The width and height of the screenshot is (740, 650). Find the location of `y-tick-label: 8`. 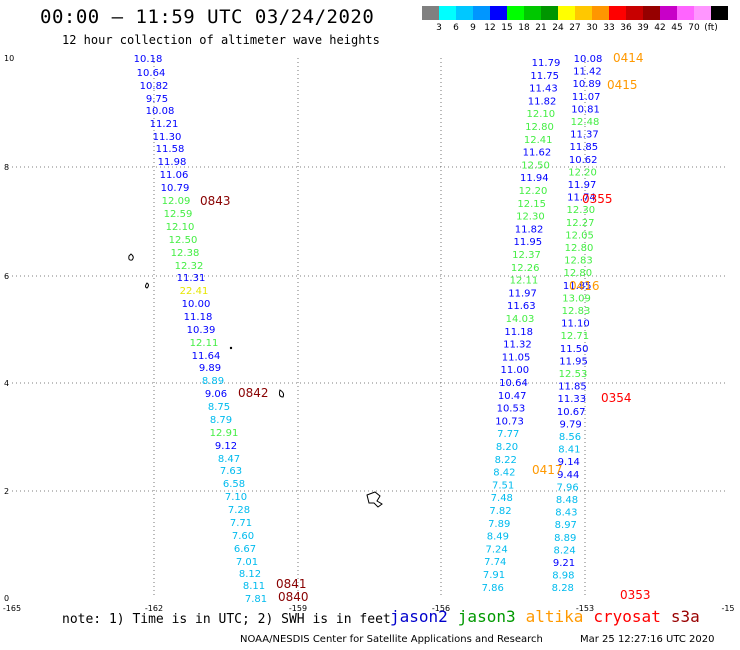

y-tick-label: 8 is located at coordinates (6, 167).